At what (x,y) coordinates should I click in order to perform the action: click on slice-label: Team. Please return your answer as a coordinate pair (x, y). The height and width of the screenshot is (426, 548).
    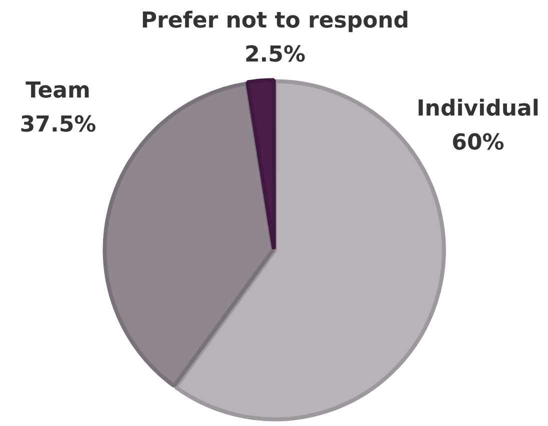
    Looking at the image, I should click on (58, 91).